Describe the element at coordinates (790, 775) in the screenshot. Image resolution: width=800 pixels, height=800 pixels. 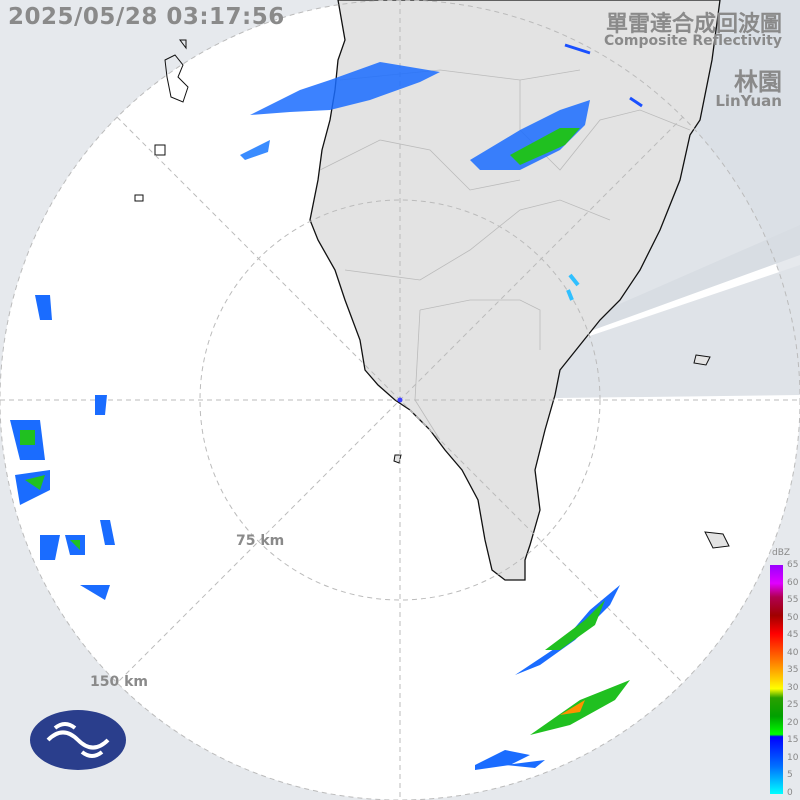
I see `legend-tick: 5` at that location.